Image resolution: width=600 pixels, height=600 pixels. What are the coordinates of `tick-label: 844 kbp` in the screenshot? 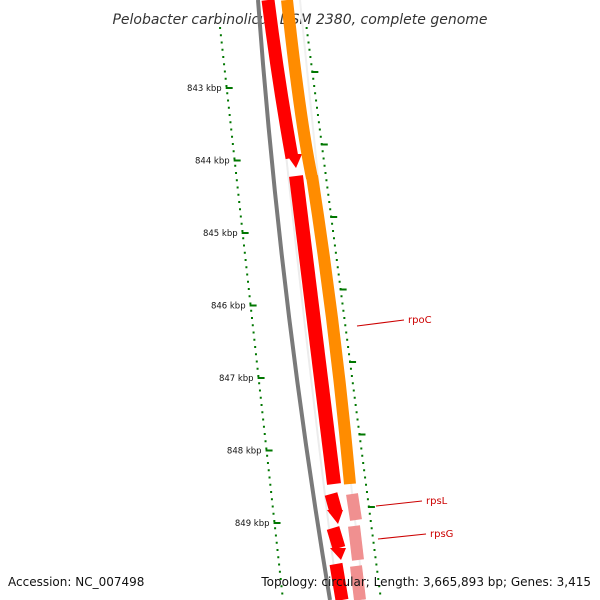 It's located at (212, 162).